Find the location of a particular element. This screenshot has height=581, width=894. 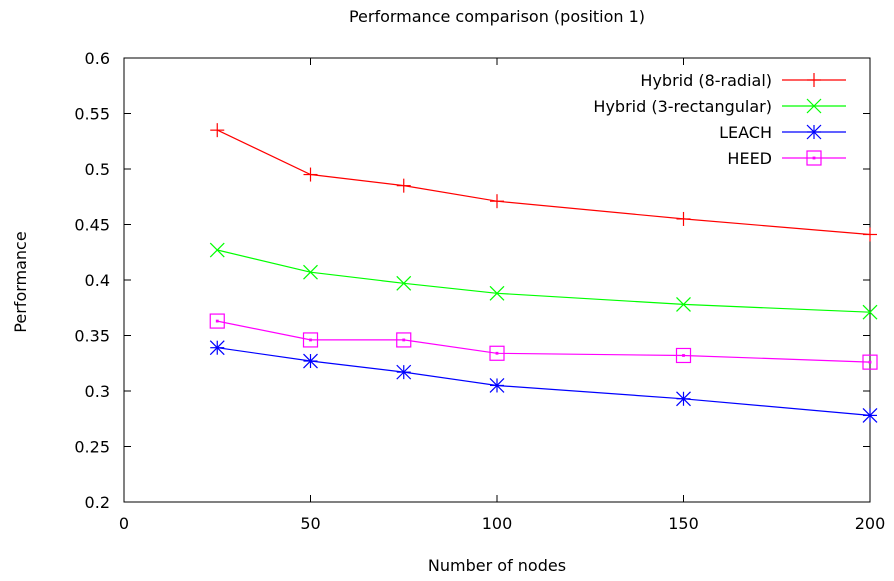

y-tick-label: 0.55 is located at coordinates (92, 114).